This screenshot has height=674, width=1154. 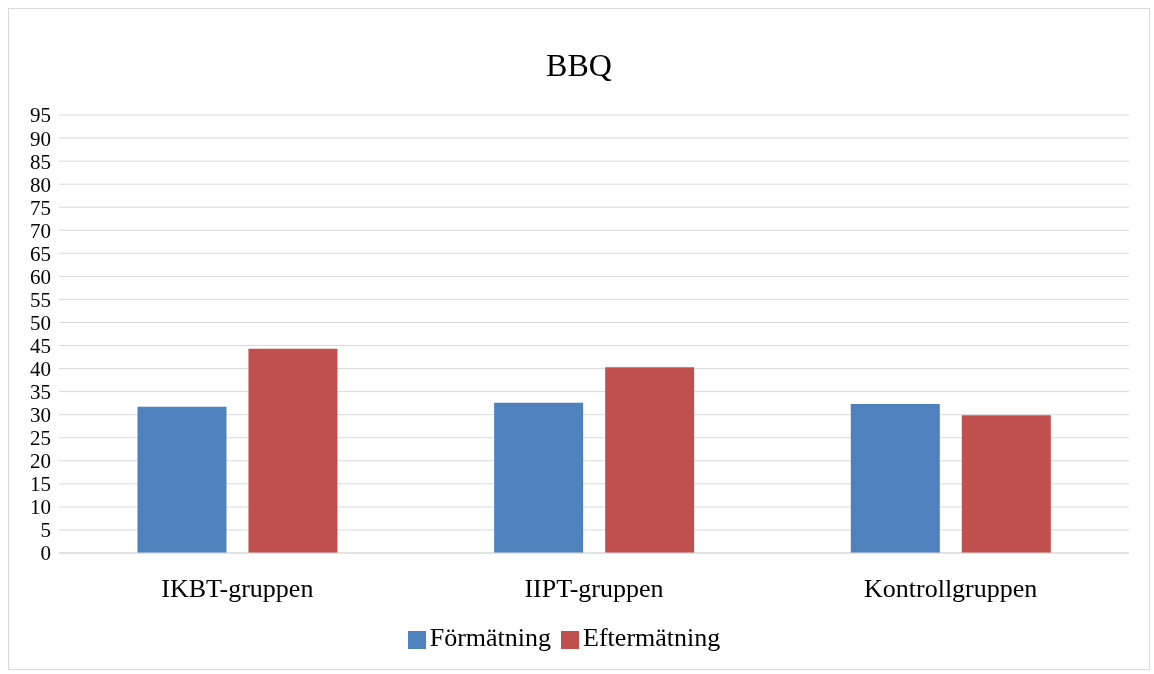 What do you see at coordinates (40, 184) in the screenshot?
I see `y-tick-label: 80` at bounding box center [40, 184].